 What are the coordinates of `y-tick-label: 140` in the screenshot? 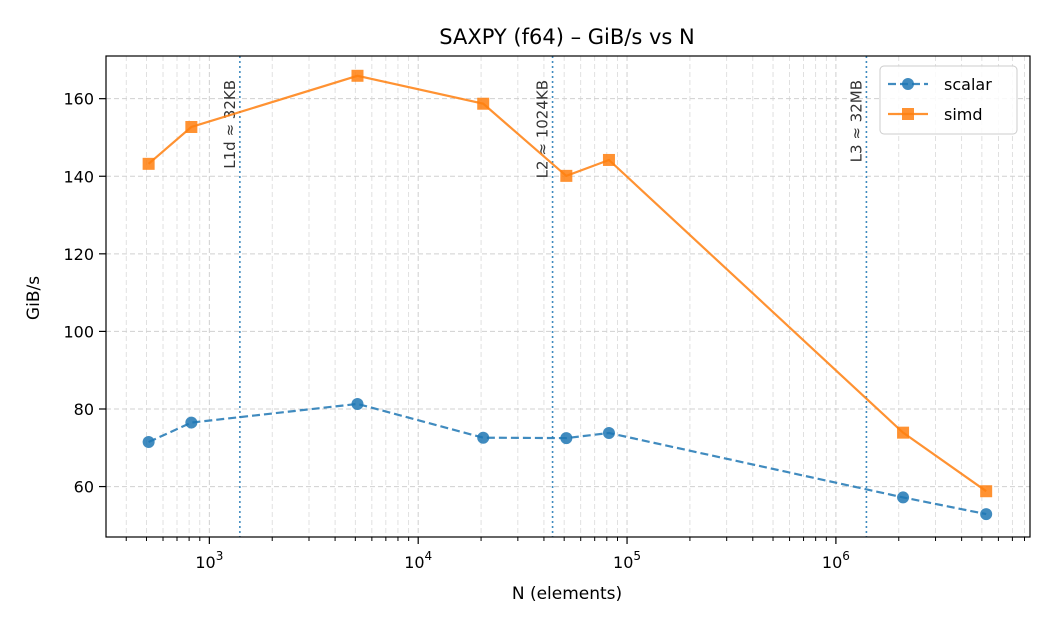 It's located at (78, 176).